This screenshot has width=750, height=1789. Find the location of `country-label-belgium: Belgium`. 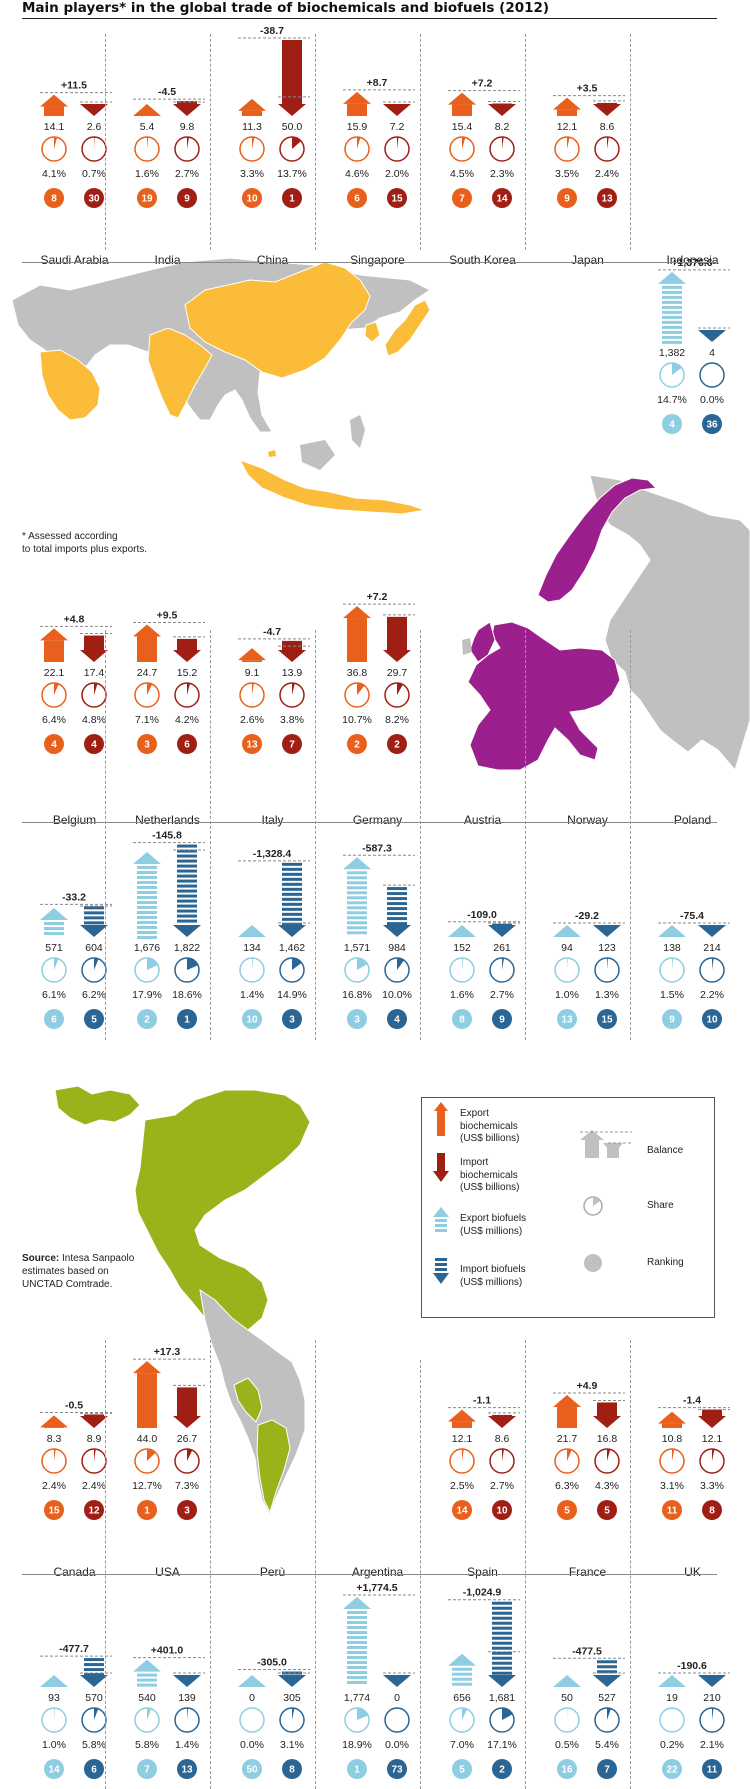

country-label-belgium: Belgium is located at coordinates (74, 820).